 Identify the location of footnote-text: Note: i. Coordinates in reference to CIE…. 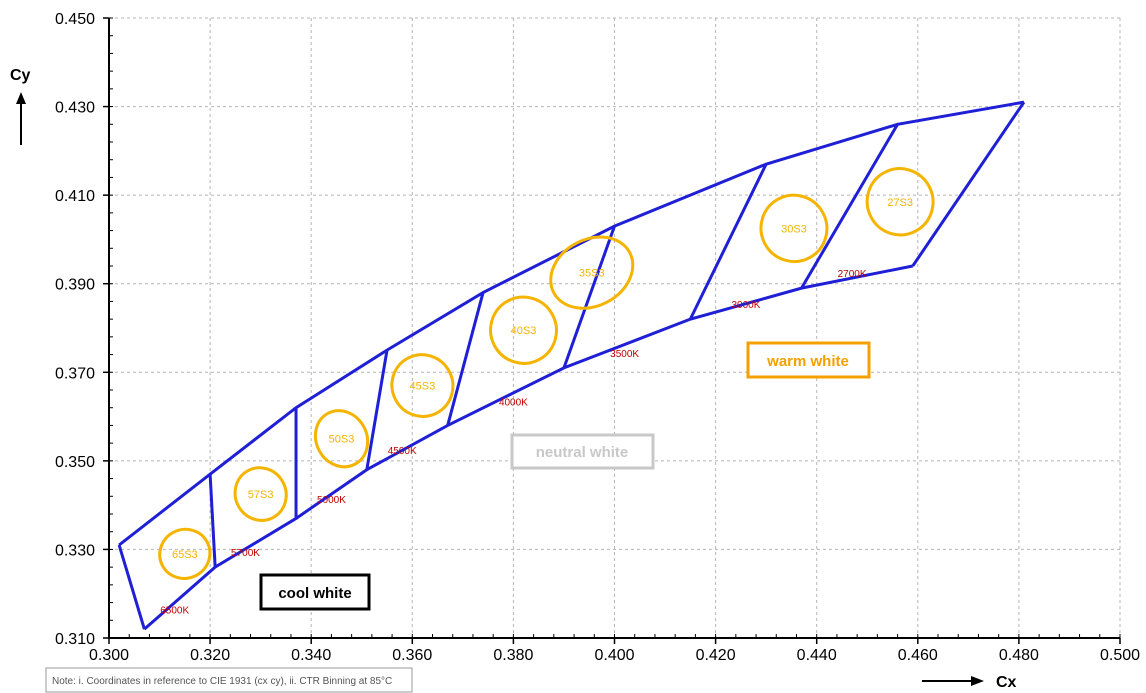
(222, 681).